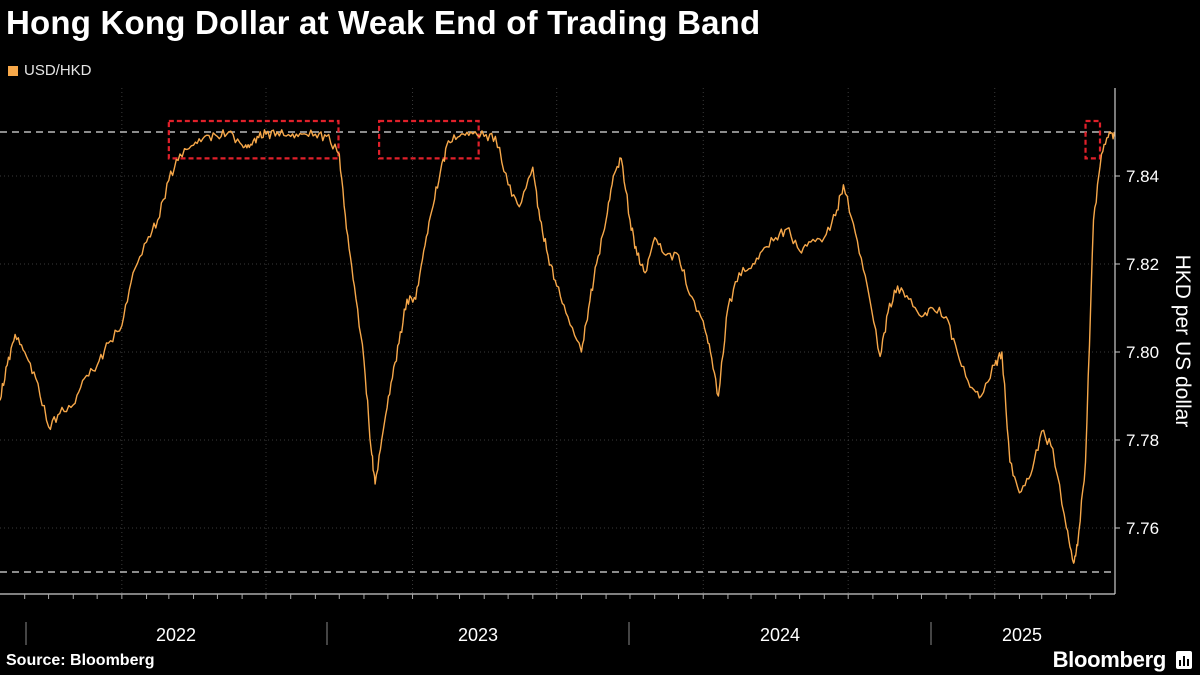 The image size is (1200, 675). What do you see at coordinates (1142, 264) in the screenshot?
I see `y-tick-label: 7.82` at bounding box center [1142, 264].